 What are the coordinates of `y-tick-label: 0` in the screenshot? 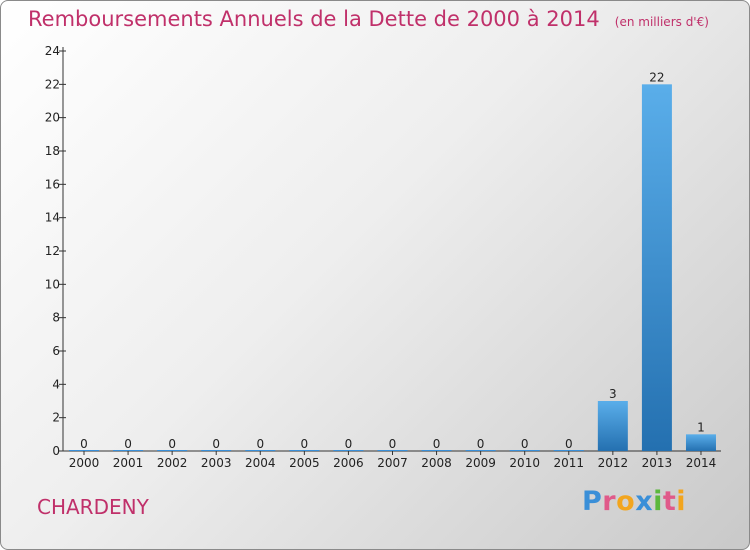 It's located at (56, 451).